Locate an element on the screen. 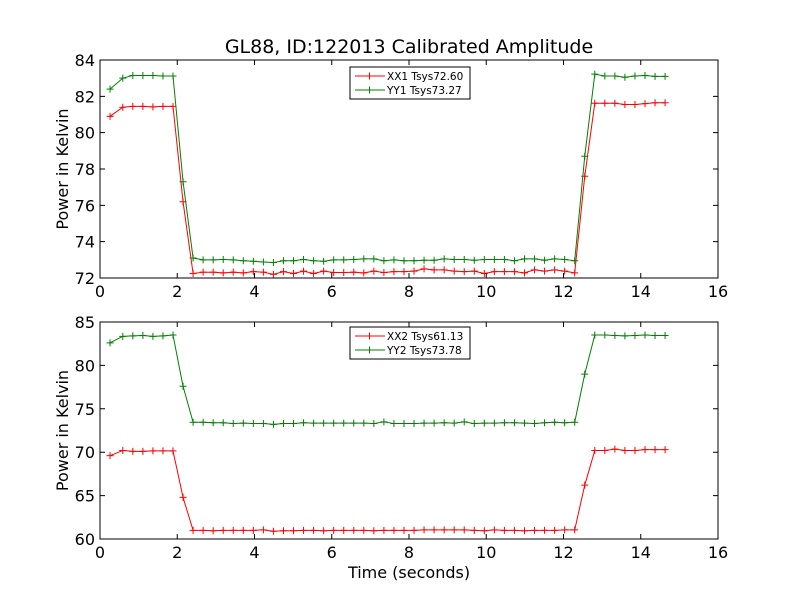 The image size is (800, 600). x-tick-label: 14 is located at coordinates (641, 291).